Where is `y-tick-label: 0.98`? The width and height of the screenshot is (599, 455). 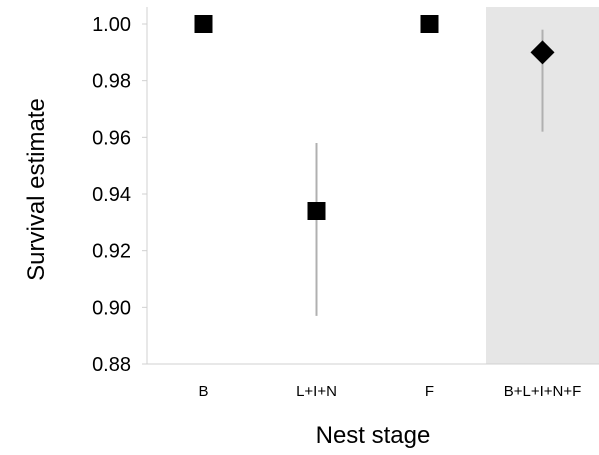
y-tick-label: 0.98 is located at coordinates (111, 82).